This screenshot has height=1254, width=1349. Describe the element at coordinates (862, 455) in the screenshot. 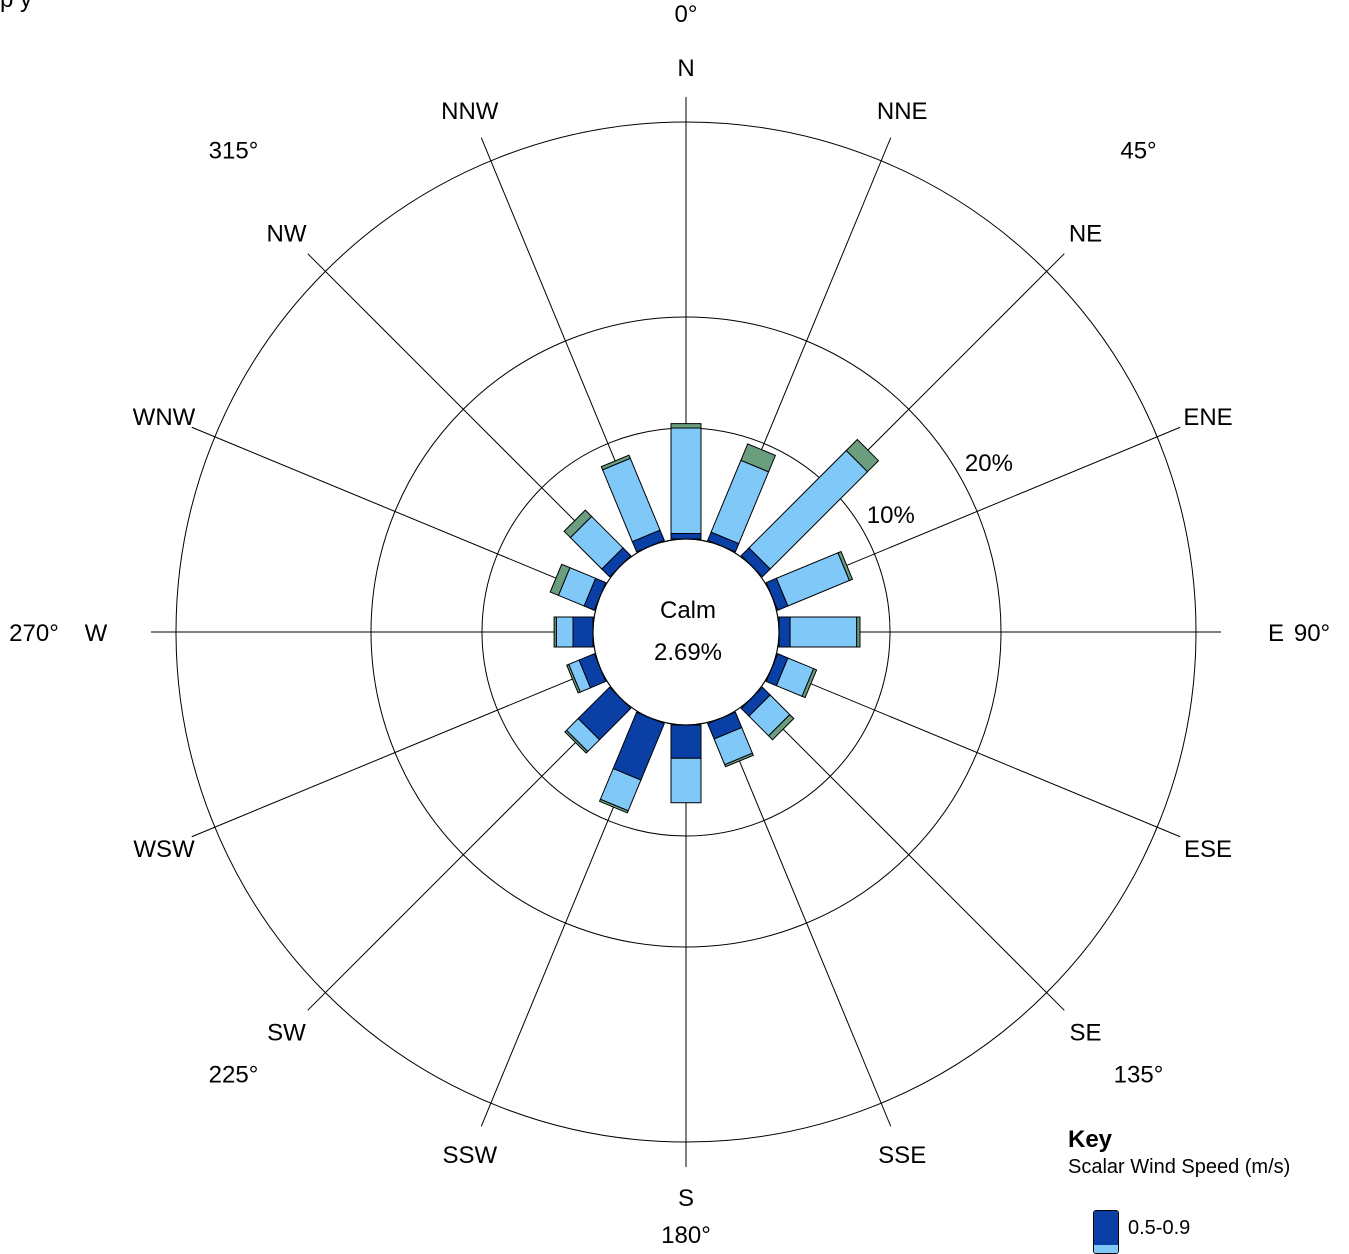

I see `bar-NE-seg2` at that location.